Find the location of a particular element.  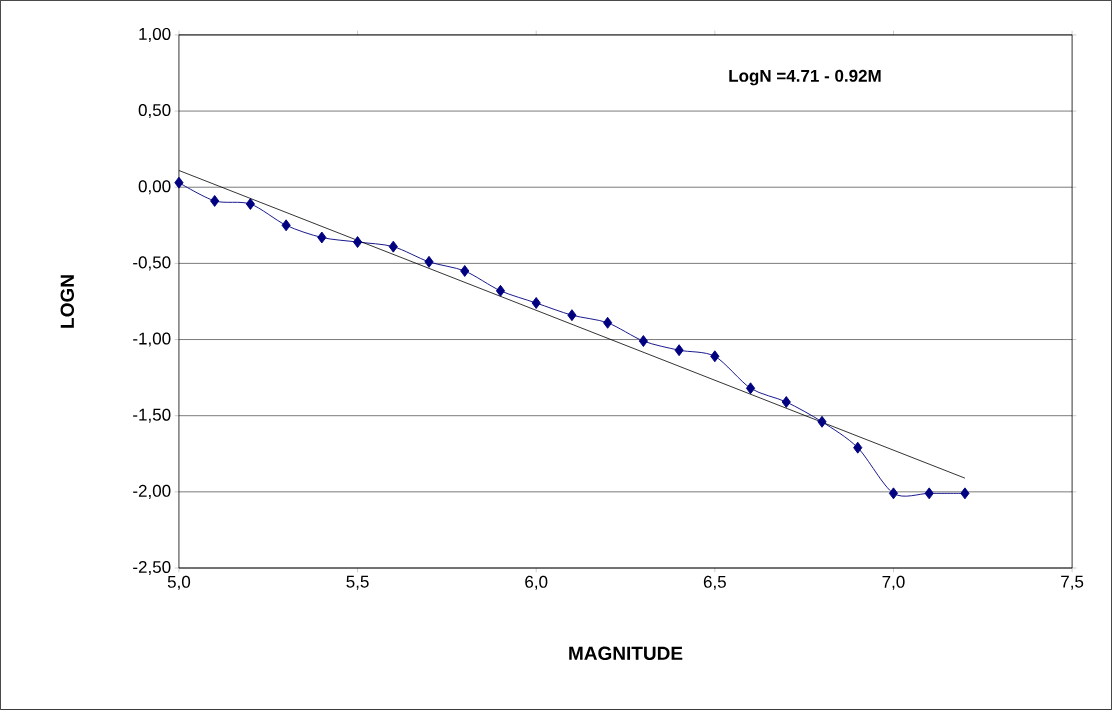

annotation: LogN =4.71 - 0.92M is located at coordinates (805, 77).